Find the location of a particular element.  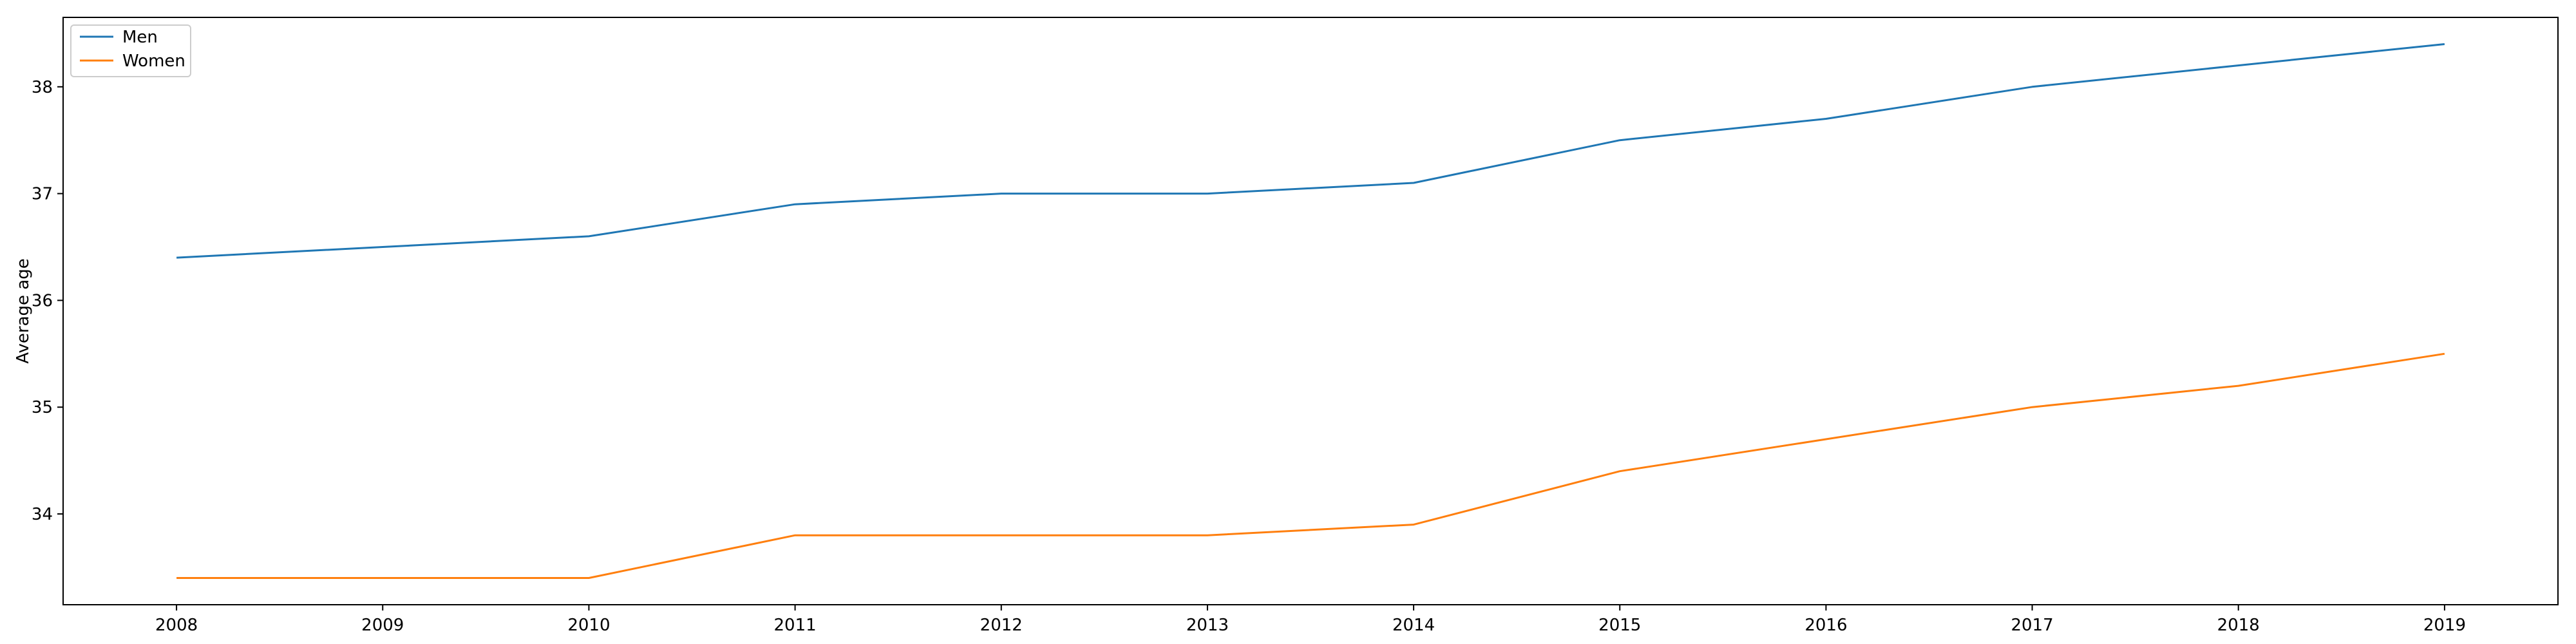

legend-label-women: Women is located at coordinates (153, 62).